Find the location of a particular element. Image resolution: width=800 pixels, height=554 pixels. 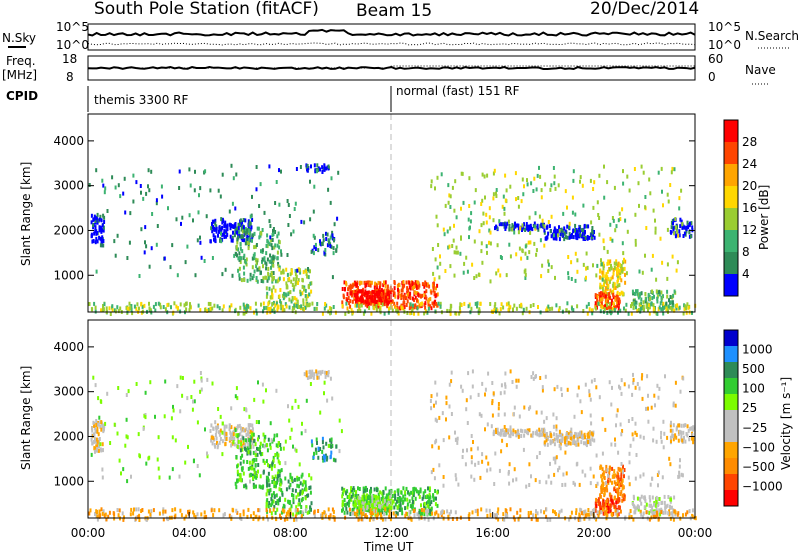

freq-tick-bottom: 8 is located at coordinates (70, 77).